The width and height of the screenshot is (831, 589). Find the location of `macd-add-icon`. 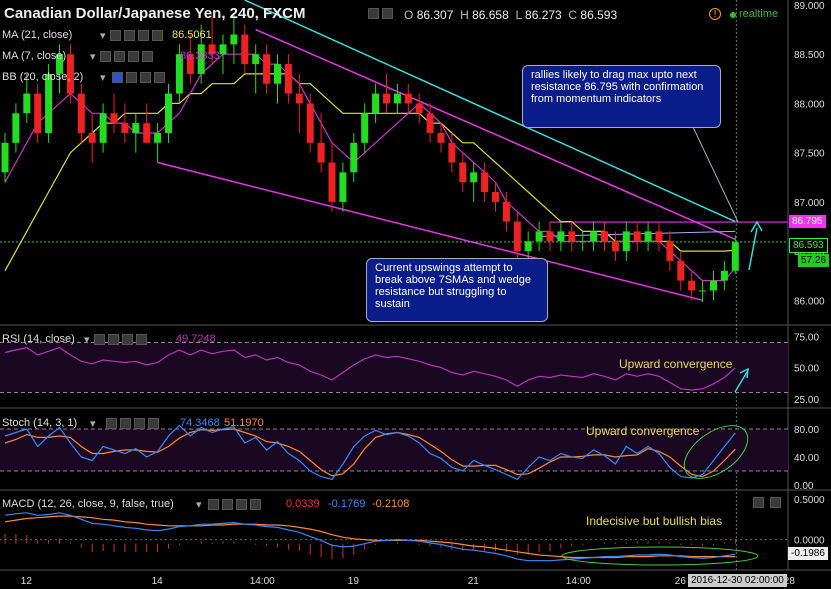

macd-add-icon is located at coordinates (241, 504).